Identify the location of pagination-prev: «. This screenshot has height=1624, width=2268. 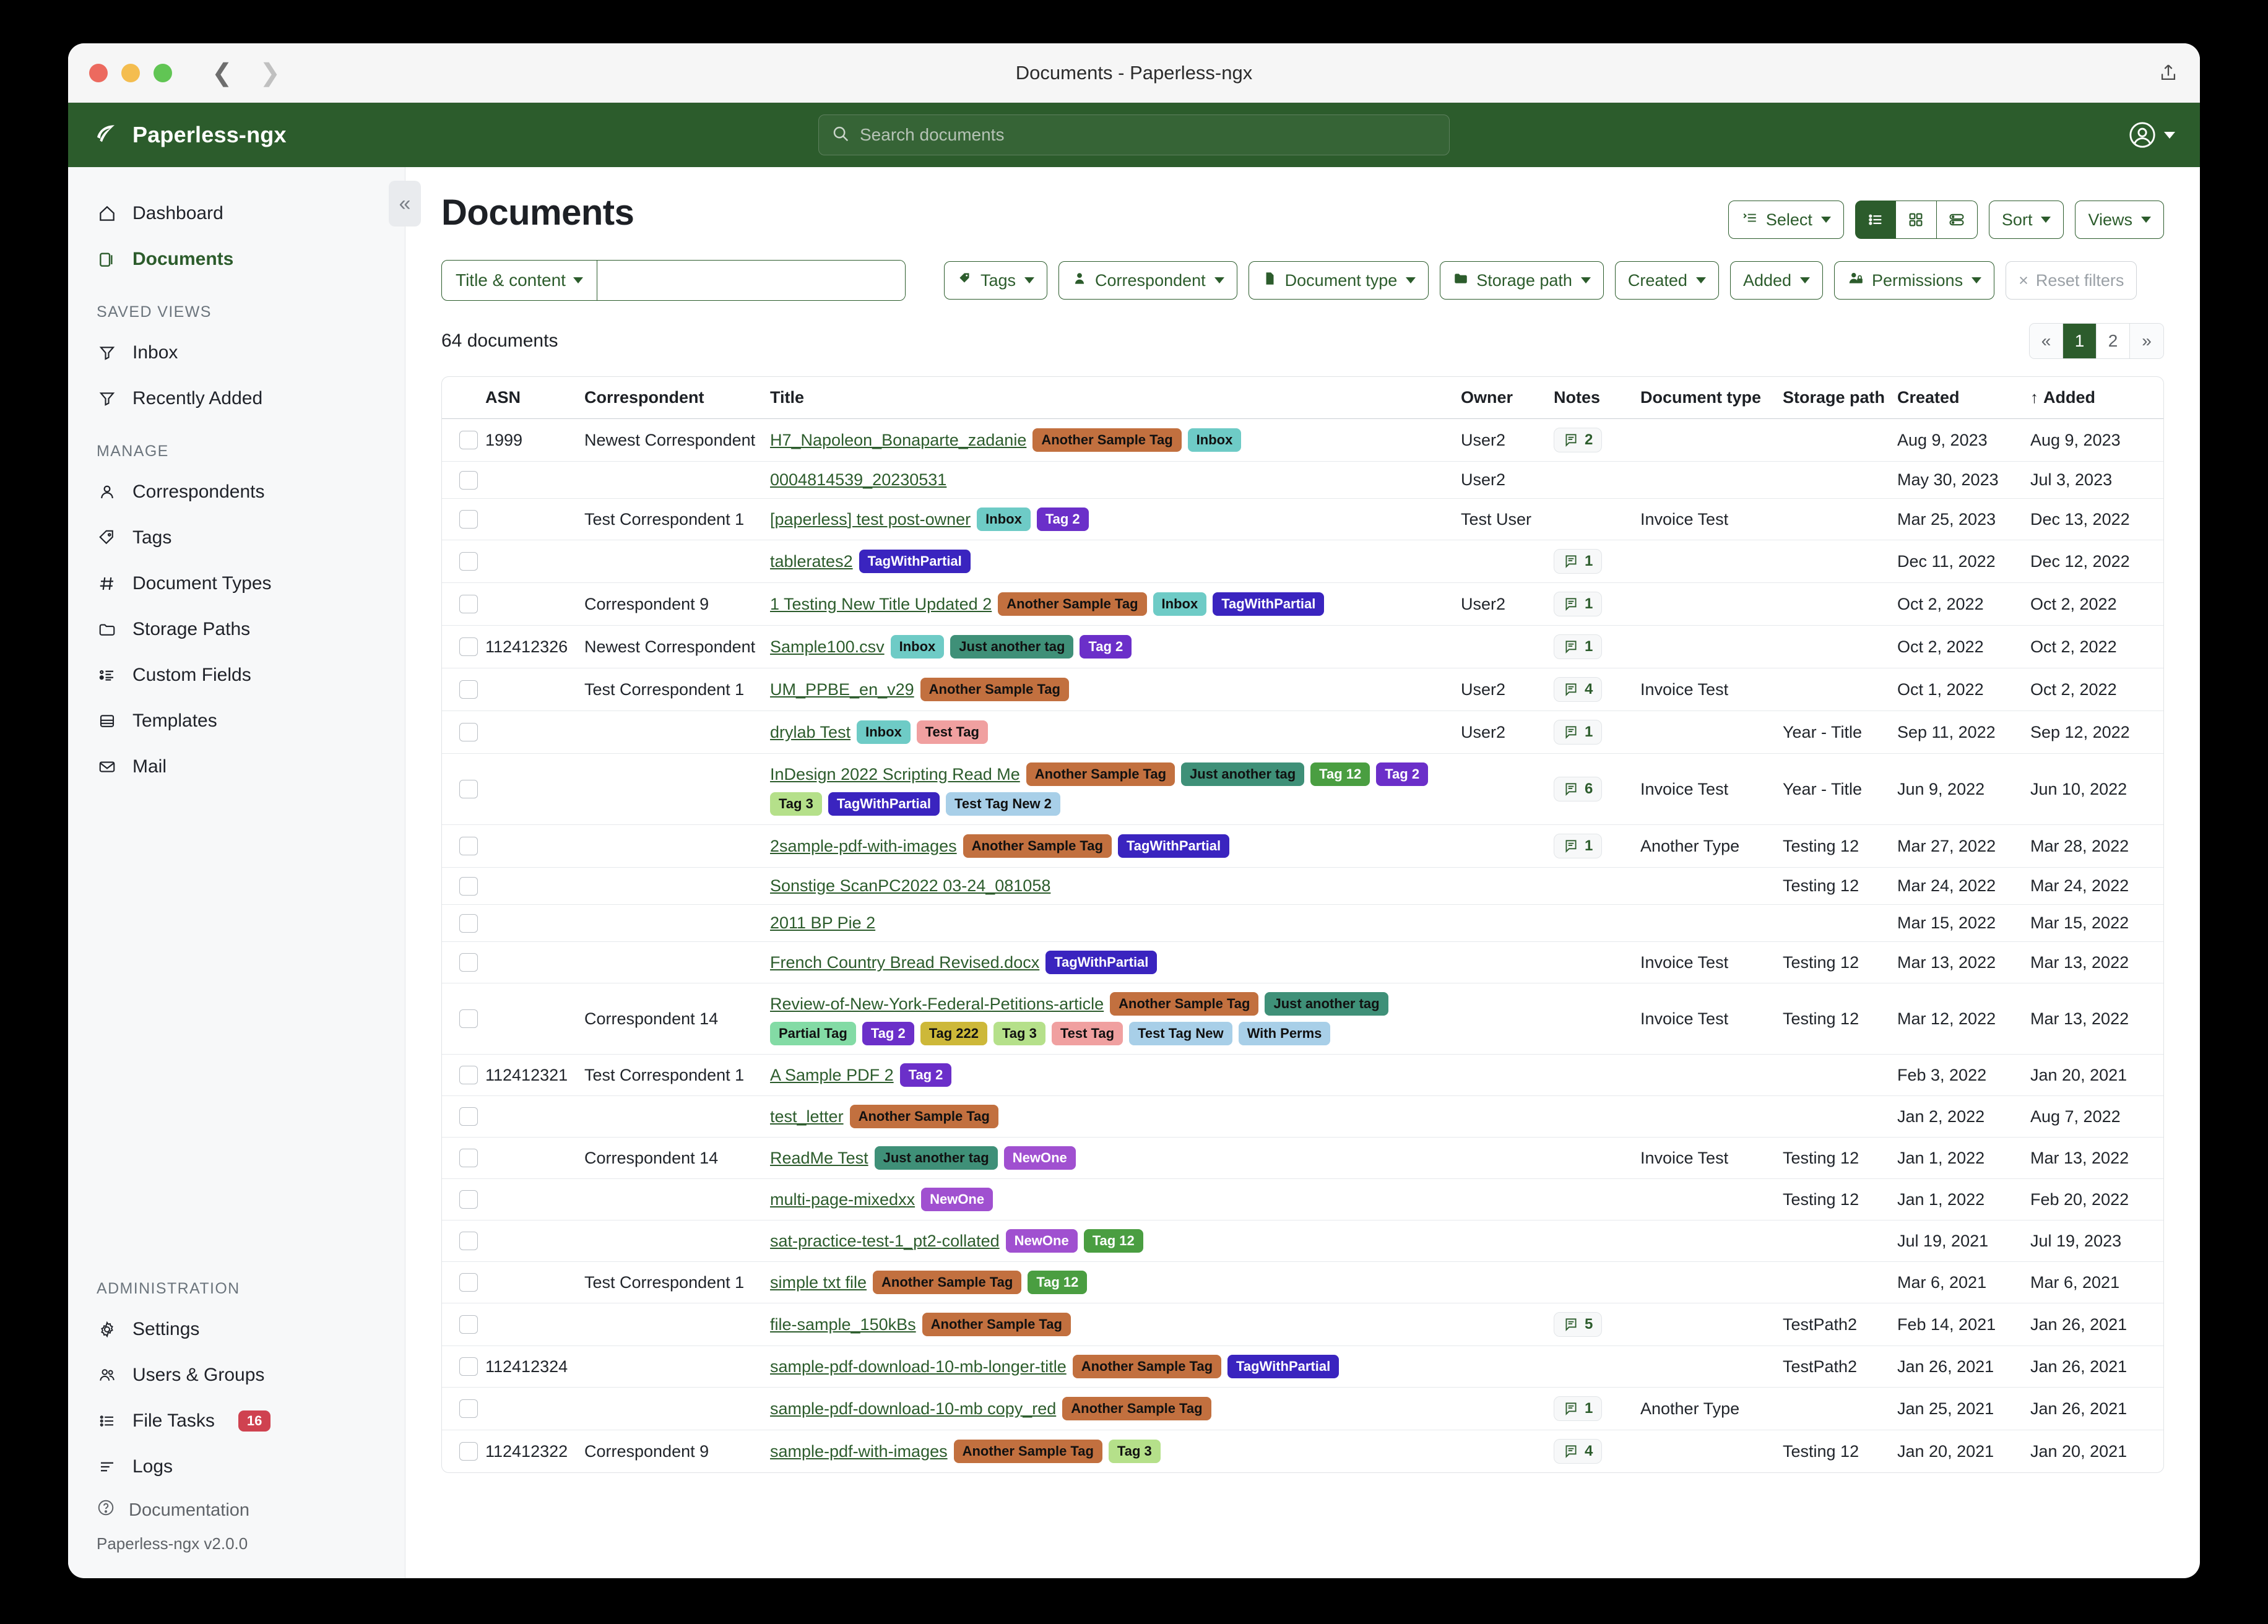
(2046, 341).